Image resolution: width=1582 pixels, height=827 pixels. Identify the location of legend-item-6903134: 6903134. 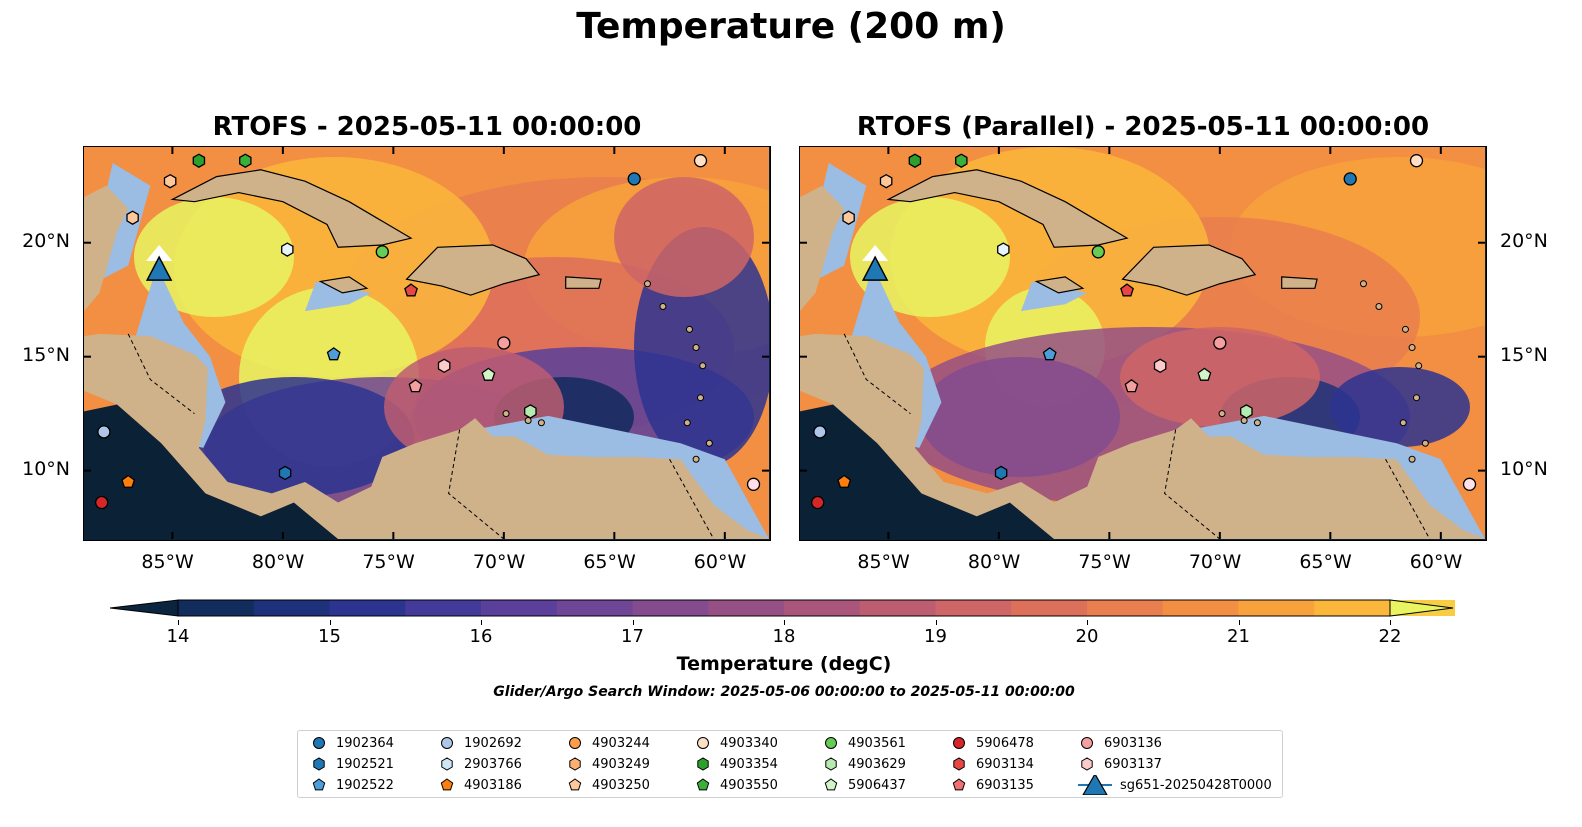
(992, 764).